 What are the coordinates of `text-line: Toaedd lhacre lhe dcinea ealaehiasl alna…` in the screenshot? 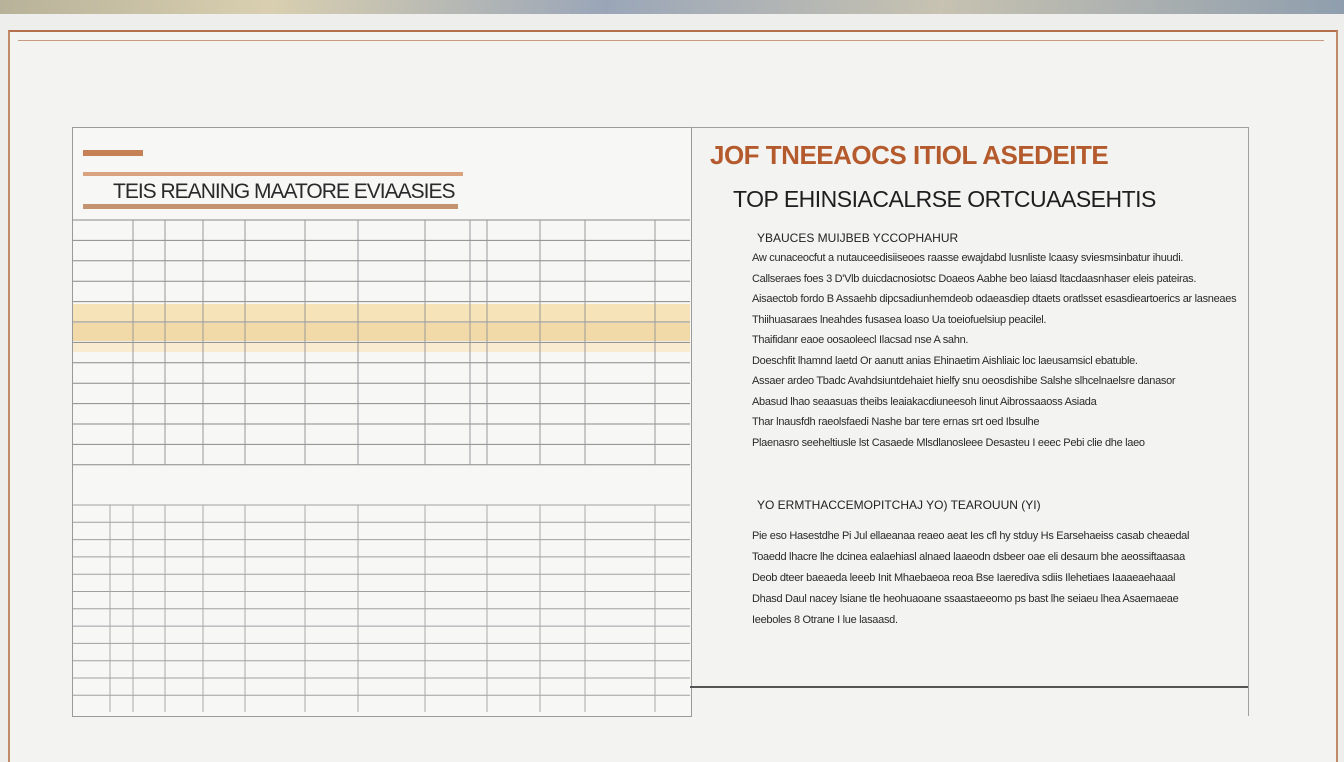 It's located at (968, 557).